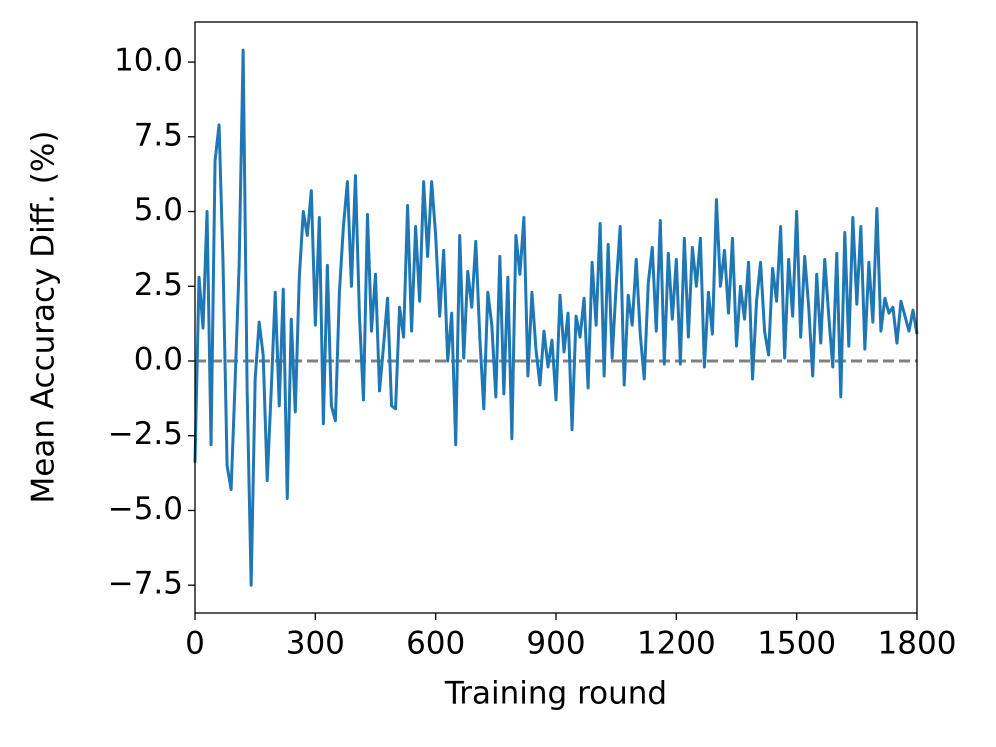  I want to click on y-tick-label: 10.0, so click(148, 61).